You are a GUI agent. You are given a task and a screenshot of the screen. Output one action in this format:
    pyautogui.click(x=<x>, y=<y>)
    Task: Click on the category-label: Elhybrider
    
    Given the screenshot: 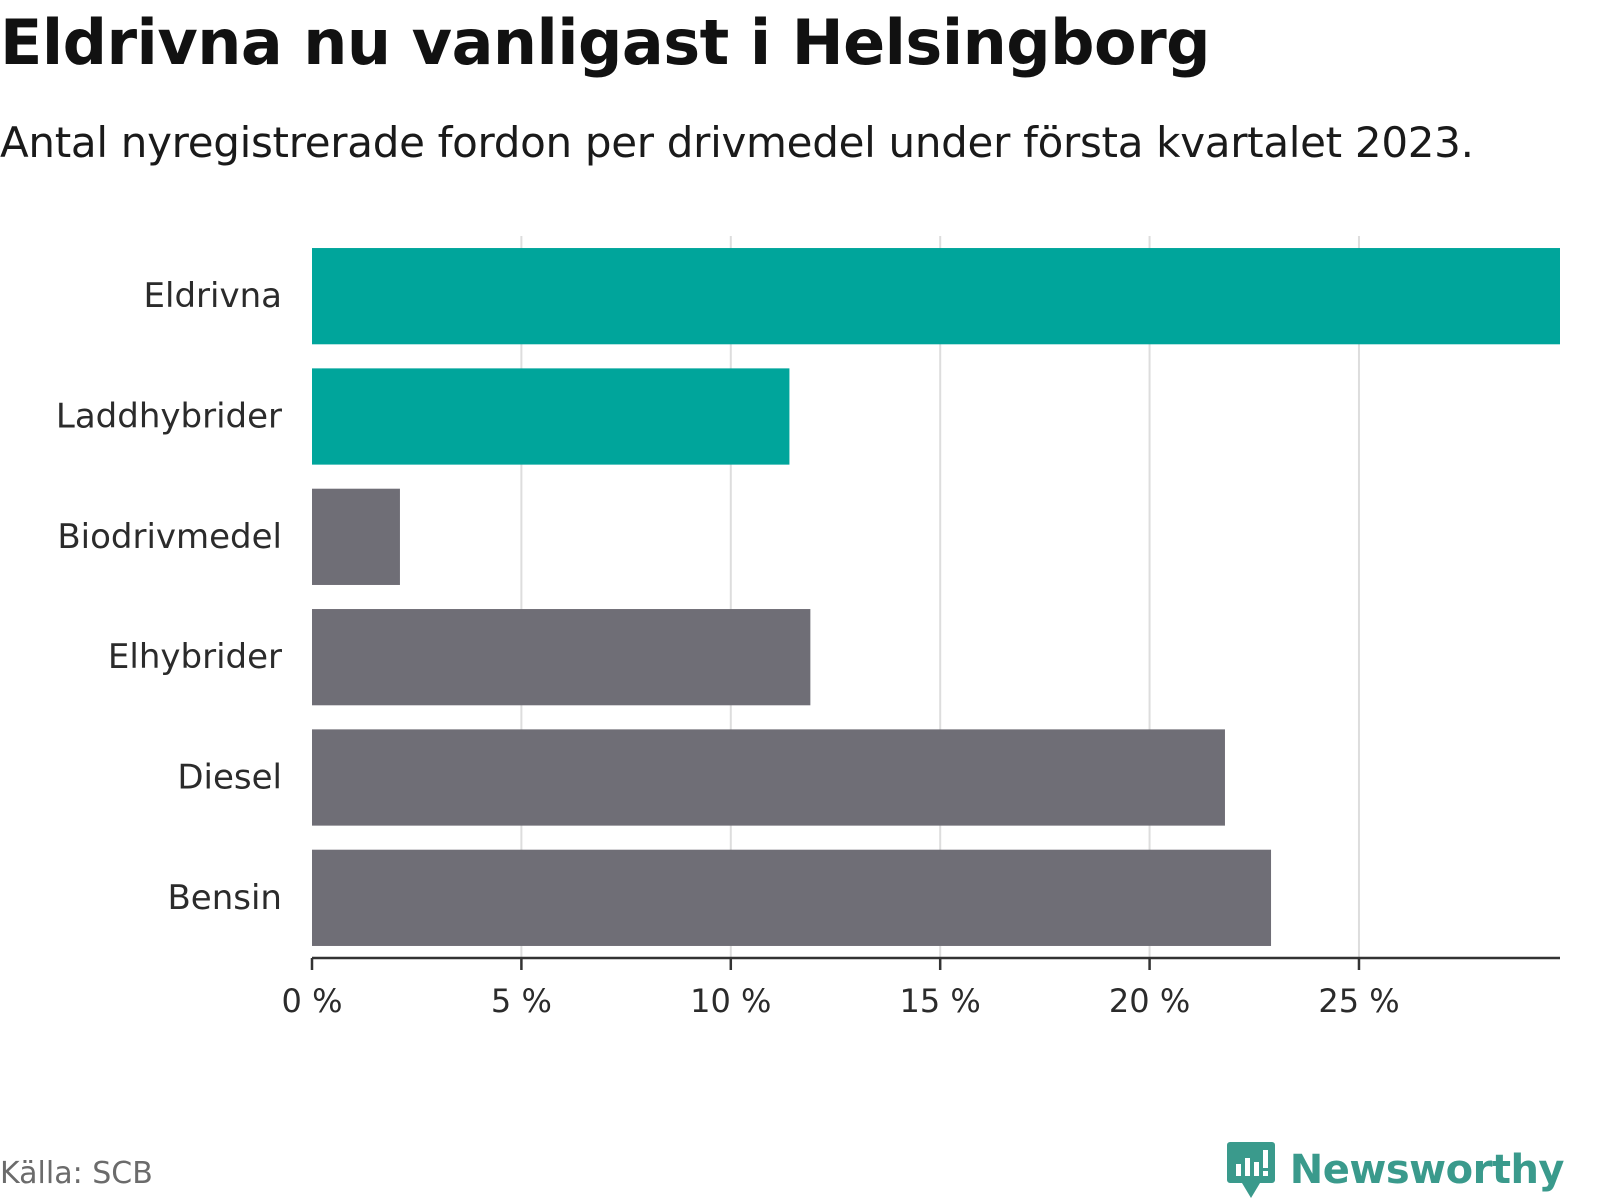 What is the action you would take?
    pyautogui.click(x=195, y=657)
    